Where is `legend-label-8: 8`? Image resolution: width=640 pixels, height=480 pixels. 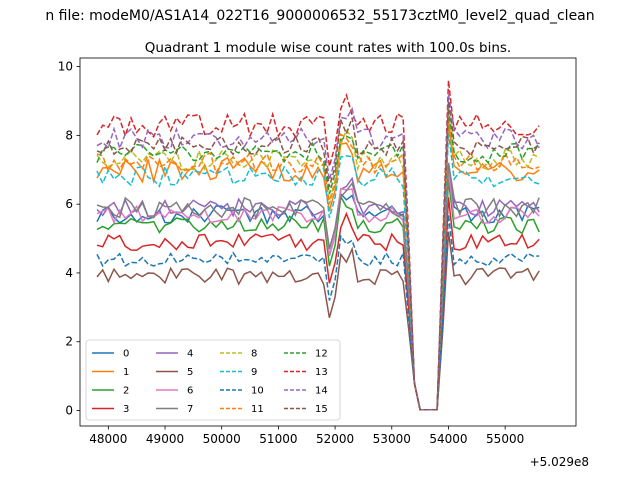 legend-label-8: 8 is located at coordinates (254, 354).